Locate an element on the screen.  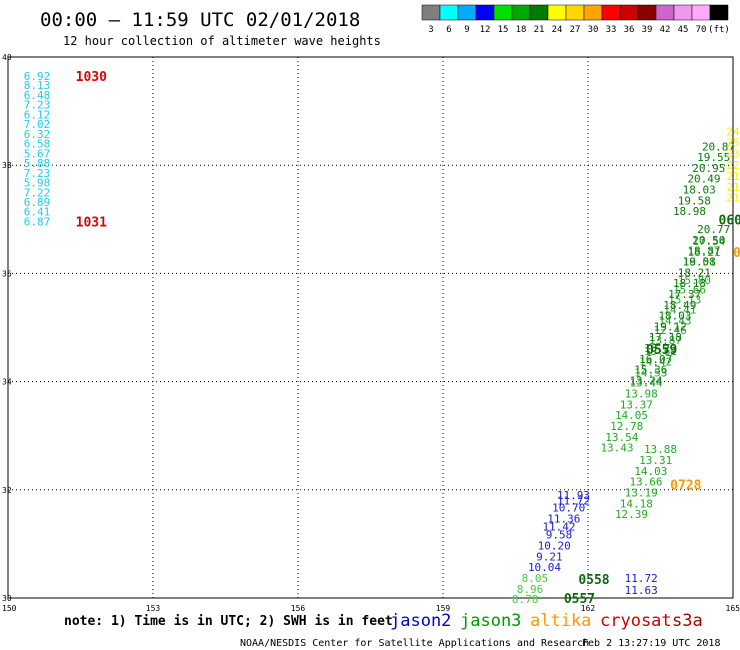
x-tick-label: 156 is located at coordinates (298, 608).